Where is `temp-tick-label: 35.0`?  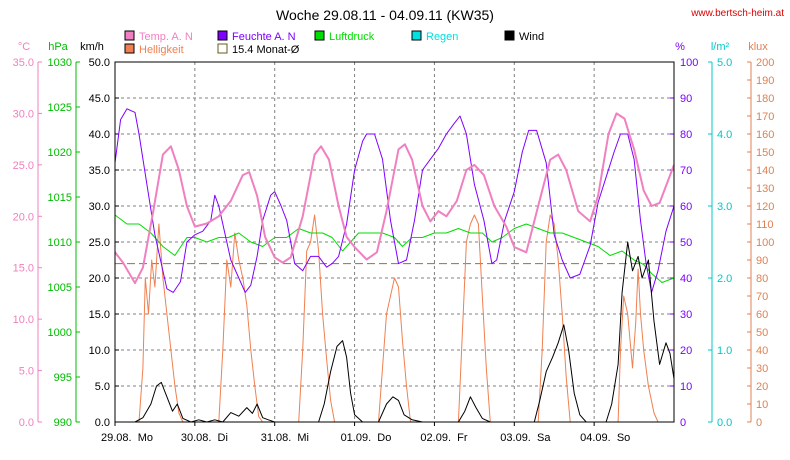 temp-tick-label: 35.0 is located at coordinates (23, 63).